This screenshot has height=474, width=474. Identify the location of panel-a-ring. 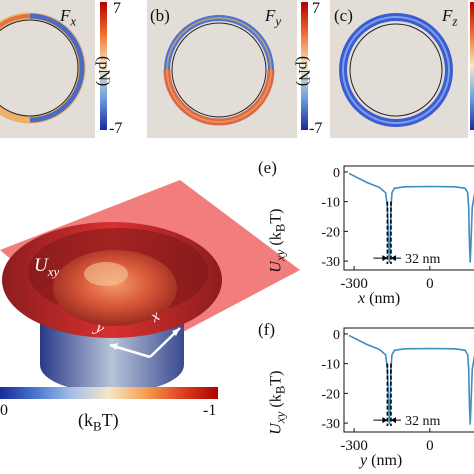
(43, 68).